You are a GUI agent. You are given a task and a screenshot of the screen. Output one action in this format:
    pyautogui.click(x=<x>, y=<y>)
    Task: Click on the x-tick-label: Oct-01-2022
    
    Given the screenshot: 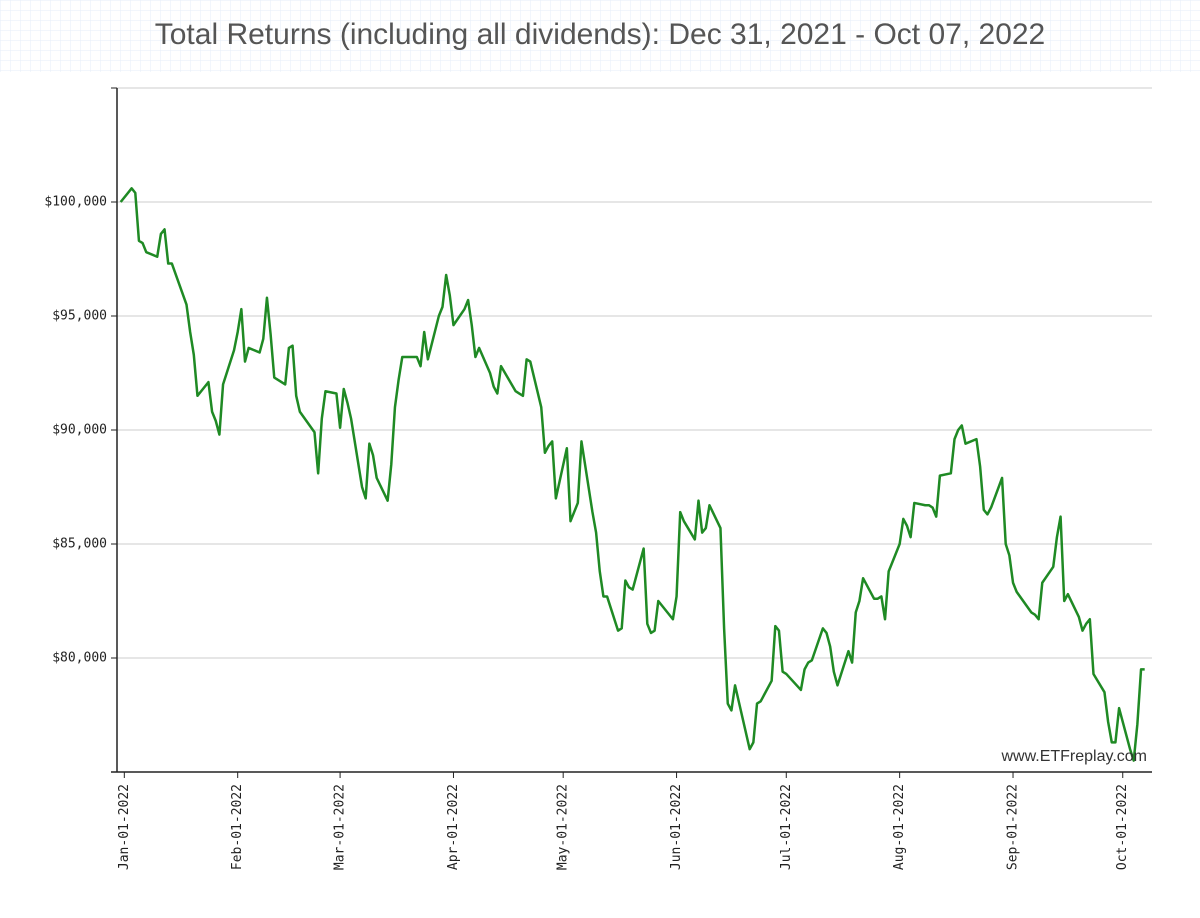 What is the action you would take?
    pyautogui.click(x=1122, y=827)
    